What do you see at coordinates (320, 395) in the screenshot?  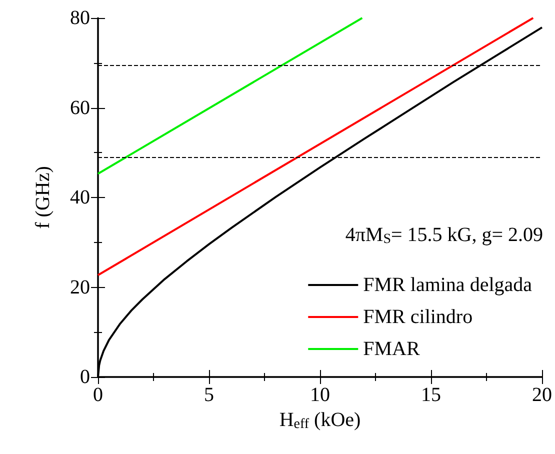 I see `x-tick-label: 10` at bounding box center [320, 395].